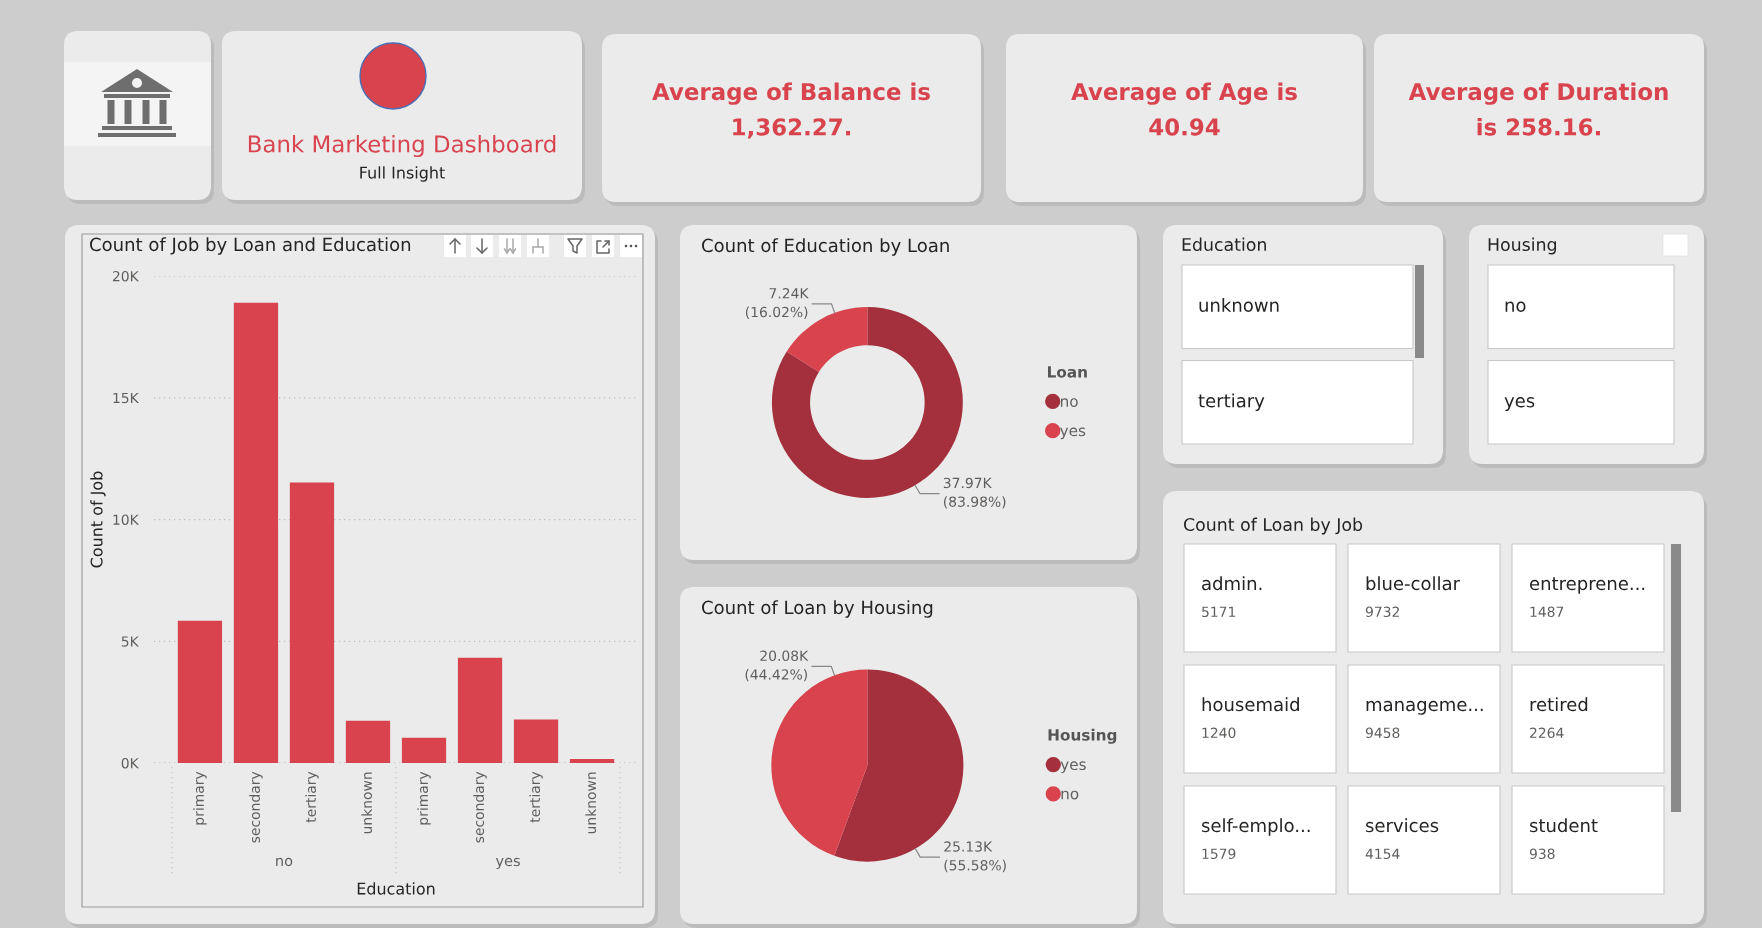 This screenshot has width=1762, height=928. I want to click on y-tick-label: 5K, so click(130, 641).